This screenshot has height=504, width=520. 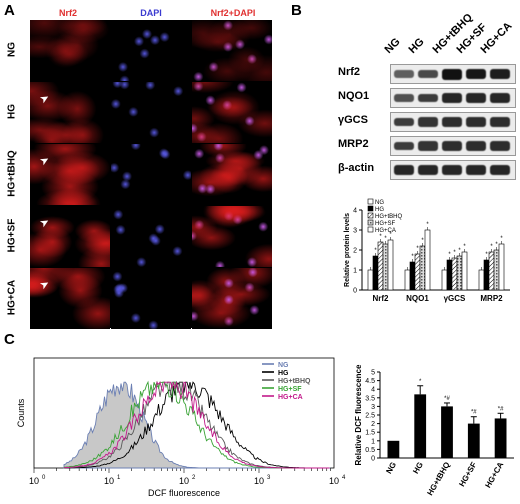 What do you see at coordinates (412, 276) in the screenshot?
I see `bar-HG-NQO1` at bounding box center [412, 276].